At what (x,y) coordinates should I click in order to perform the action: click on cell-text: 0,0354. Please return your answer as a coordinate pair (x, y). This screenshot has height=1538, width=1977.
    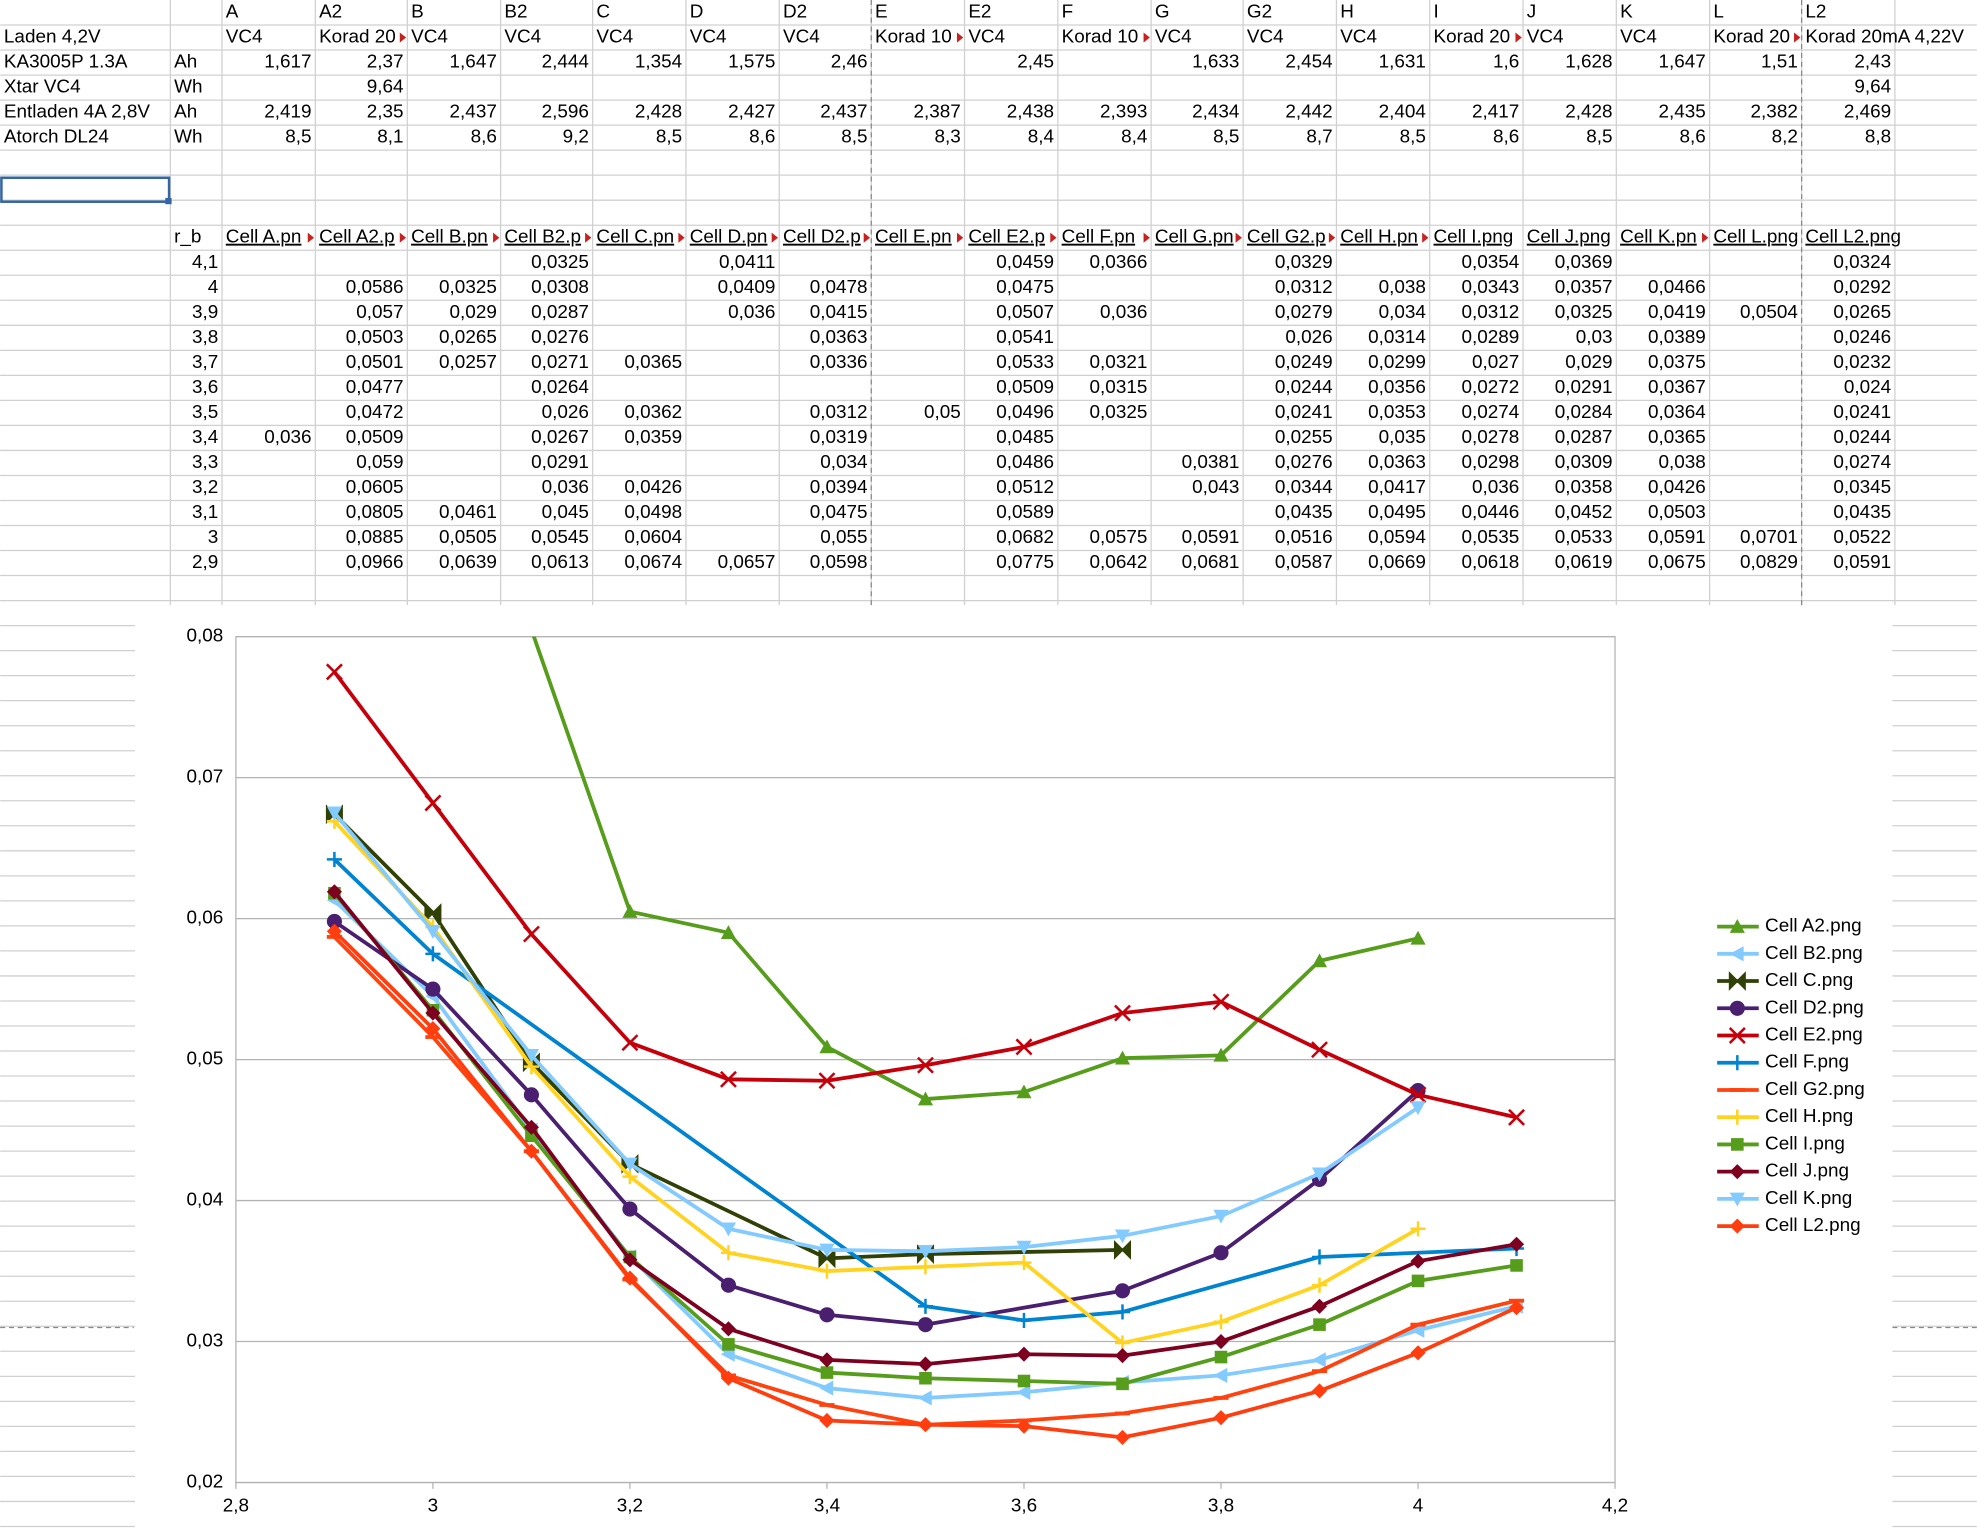
    Looking at the image, I should click on (1490, 262).